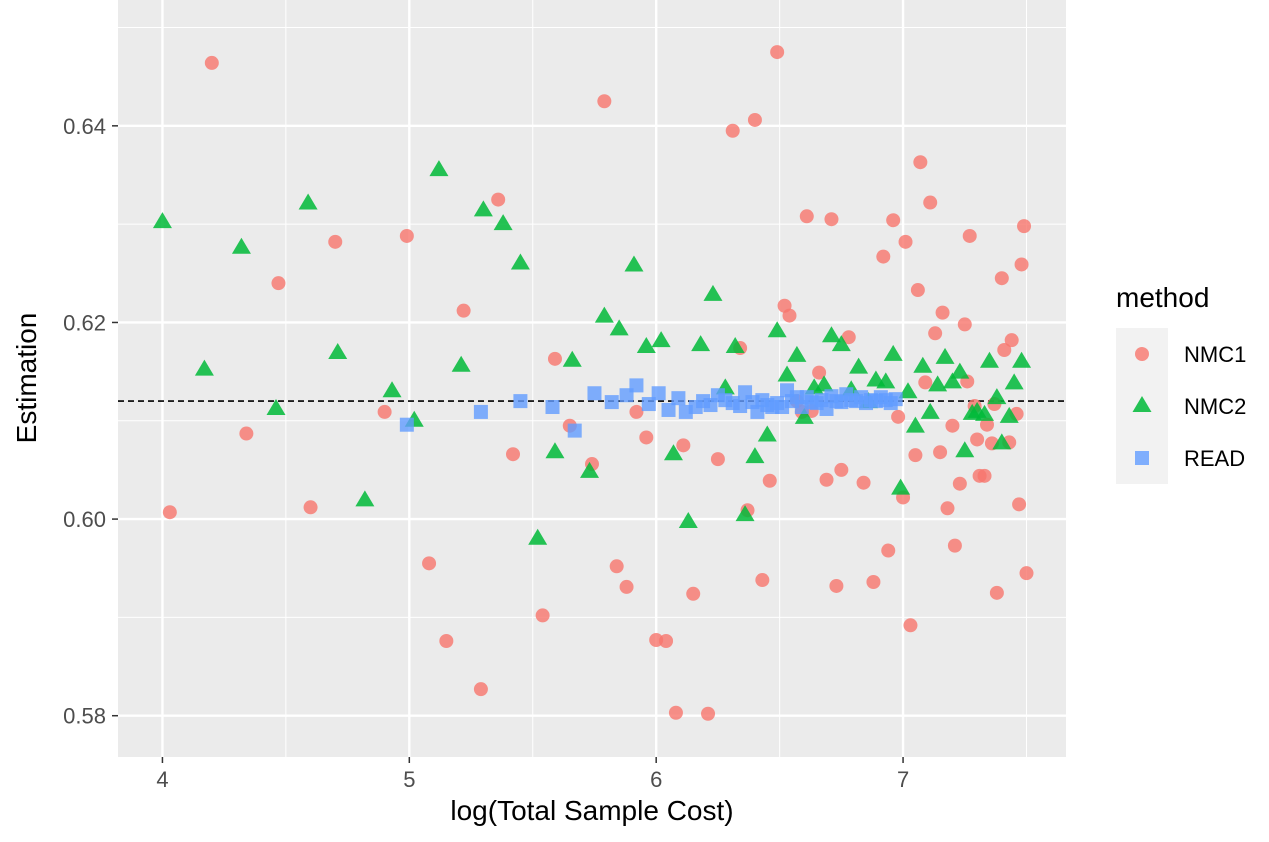 Image resolution: width=1269 pixels, height=842 pixels. What do you see at coordinates (1142, 458) in the screenshot?
I see `legend-key-read` at bounding box center [1142, 458].